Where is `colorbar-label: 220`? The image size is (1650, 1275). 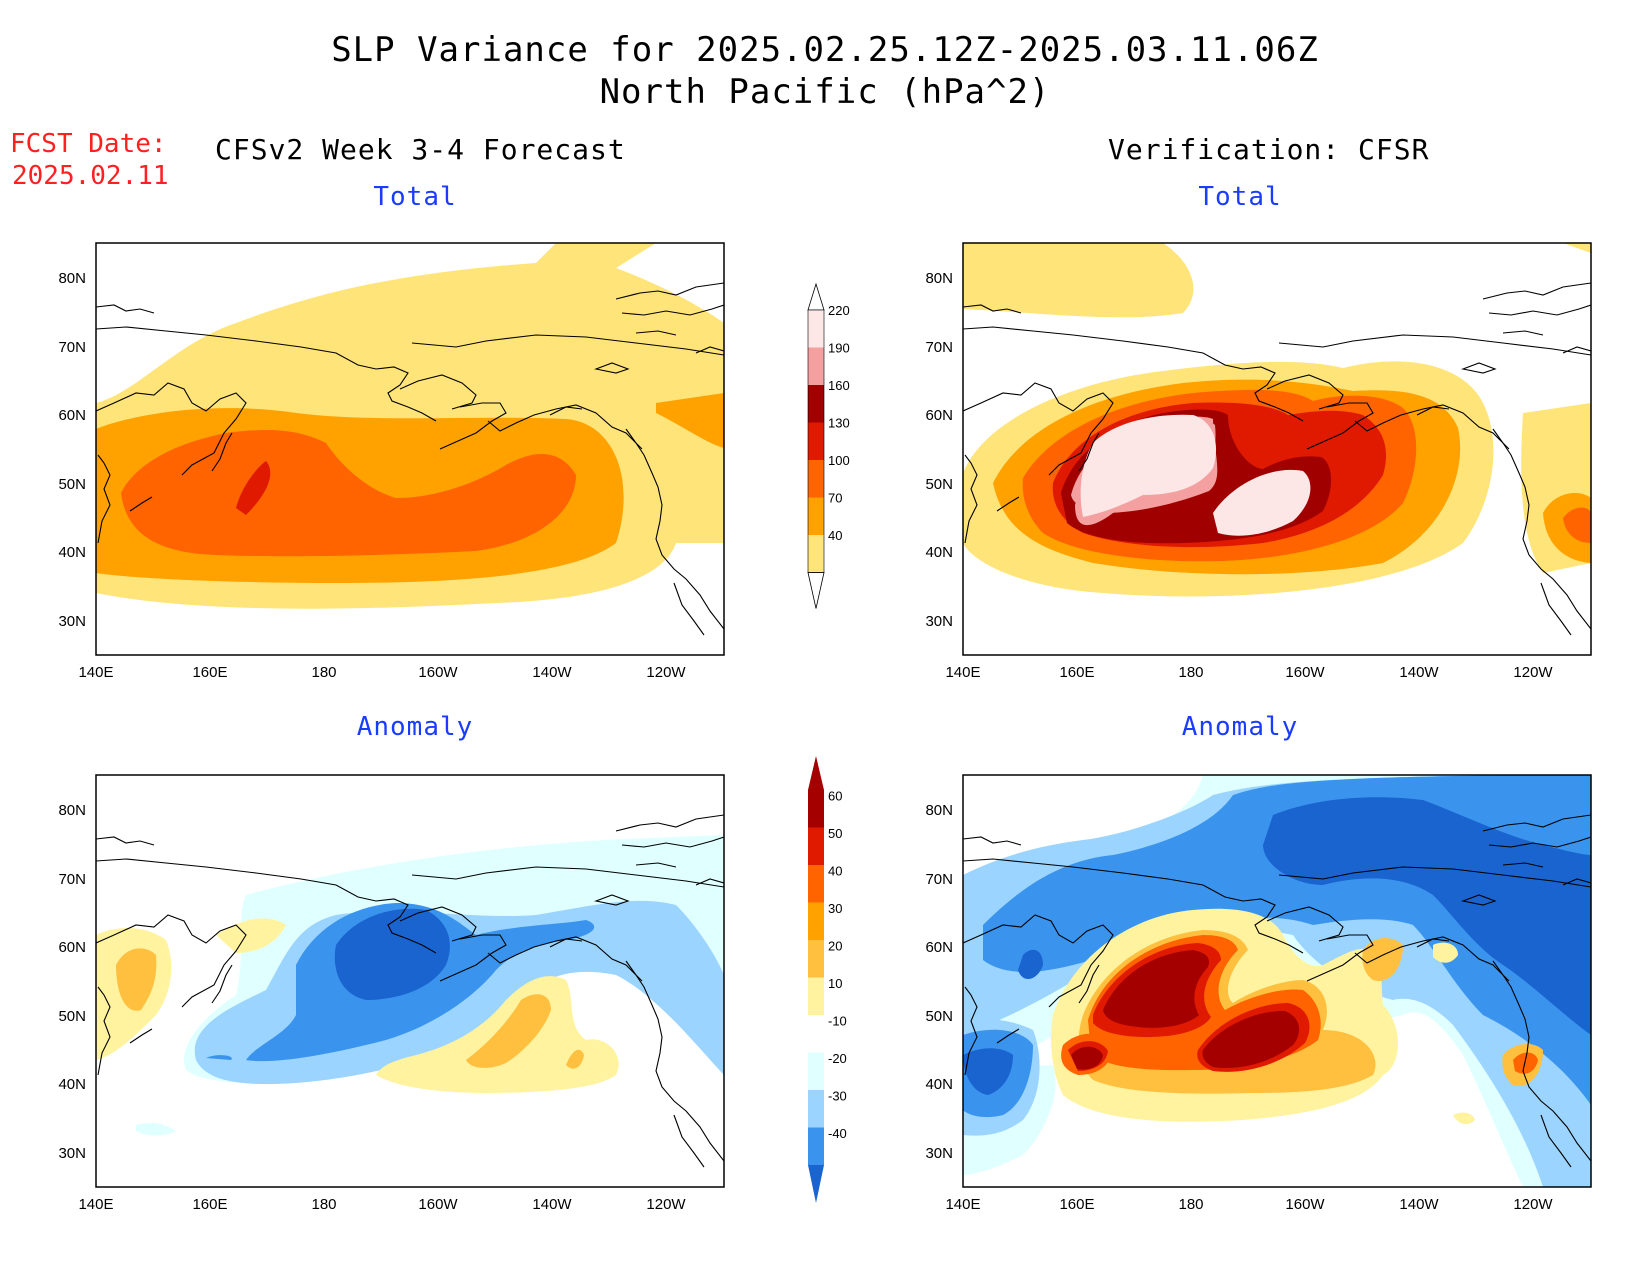 colorbar-label: 220 is located at coordinates (839, 310).